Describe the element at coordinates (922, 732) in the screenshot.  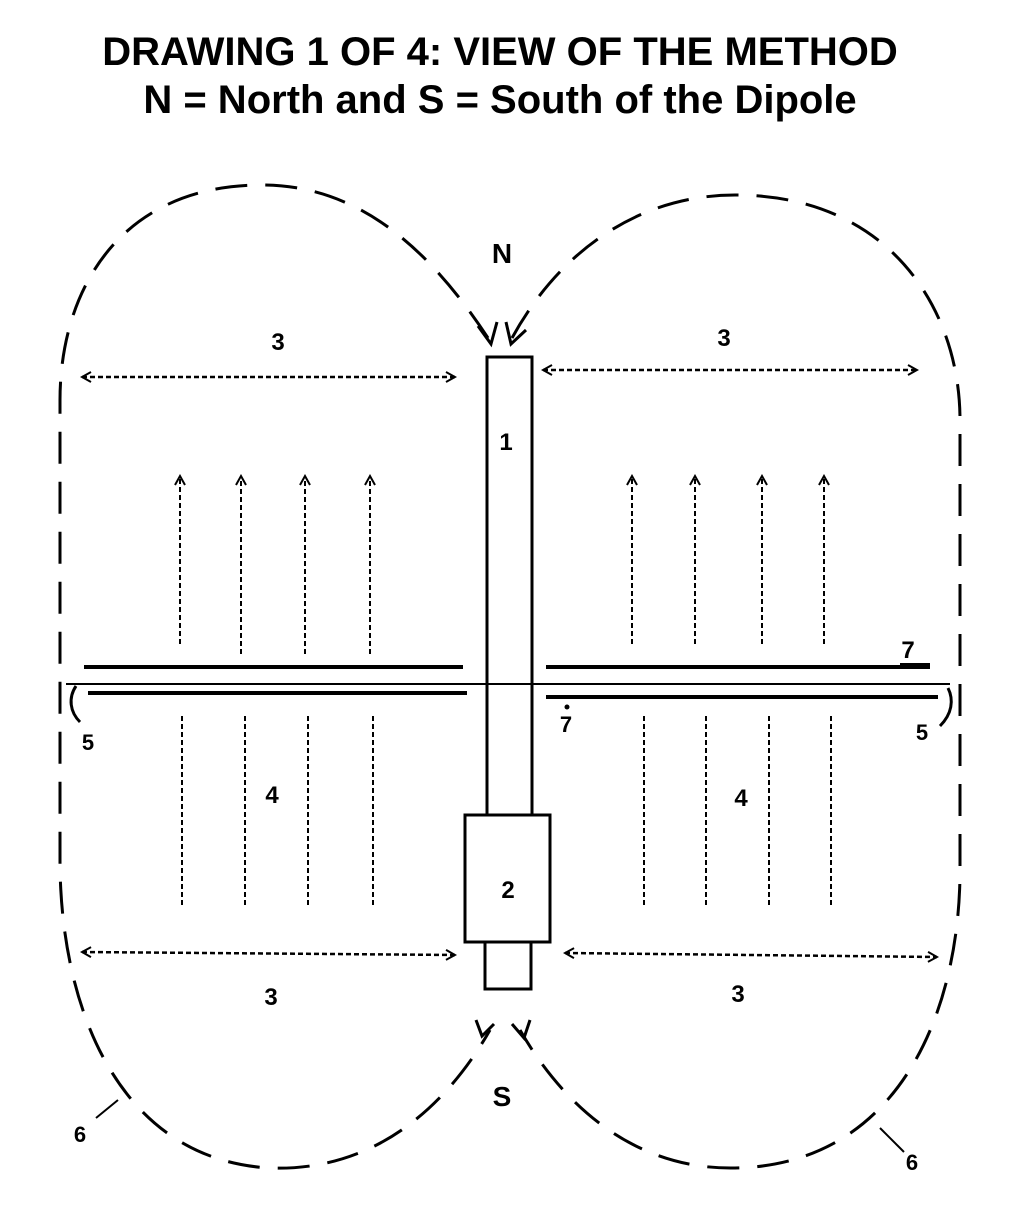
I see `label-end-right: 5` at that location.